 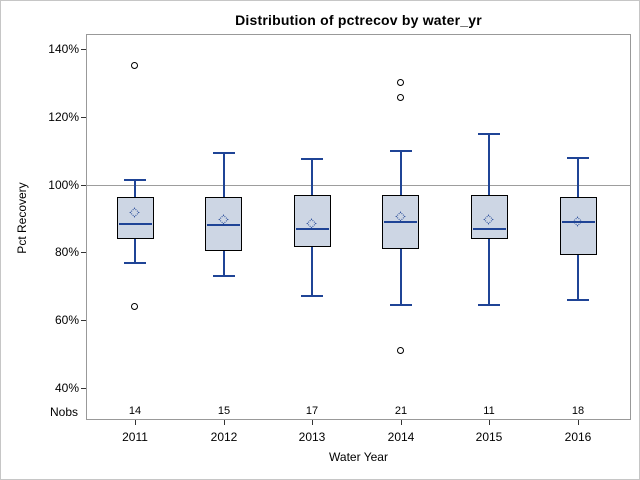 What do you see at coordinates (578, 226) in the screenshot?
I see `box-2016` at bounding box center [578, 226].